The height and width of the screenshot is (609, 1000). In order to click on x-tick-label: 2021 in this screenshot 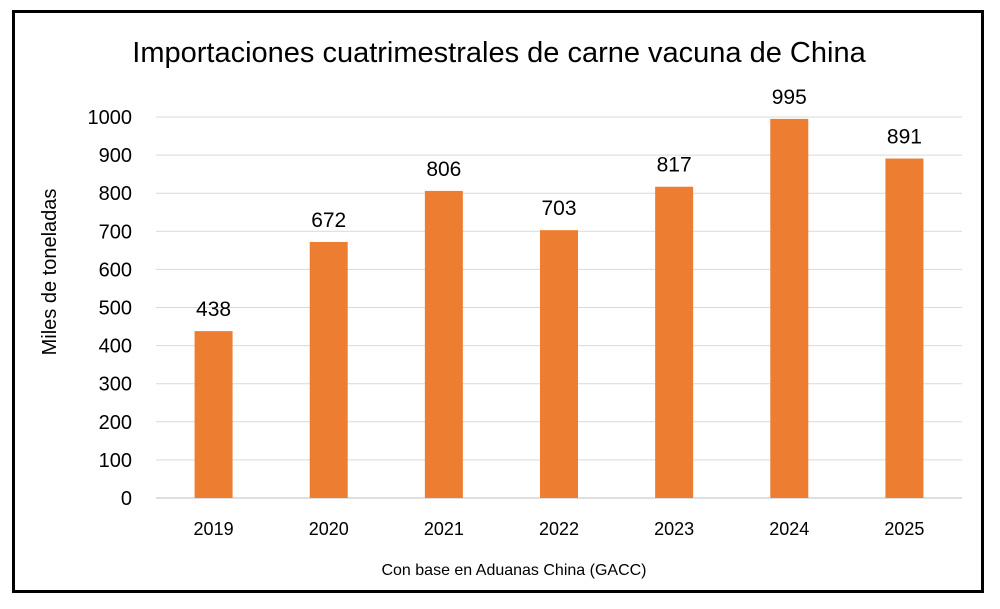, I will do `click(444, 529)`.